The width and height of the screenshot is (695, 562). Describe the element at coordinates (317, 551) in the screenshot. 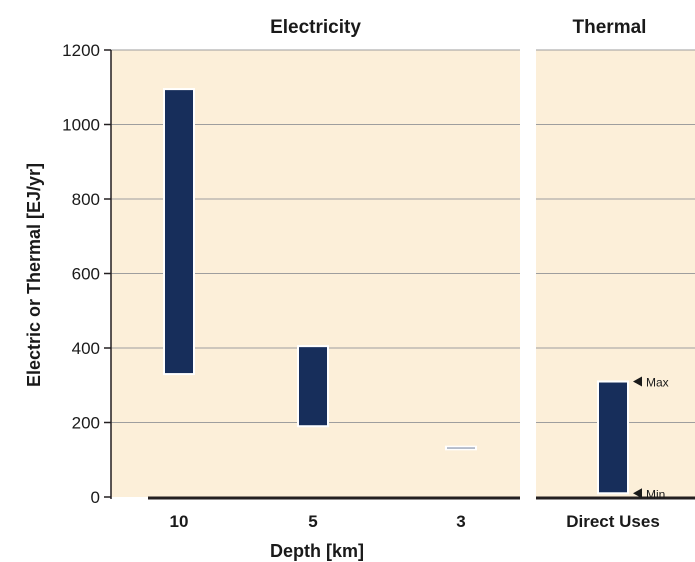

I see `x-axis-title: Depth [km]` at that location.